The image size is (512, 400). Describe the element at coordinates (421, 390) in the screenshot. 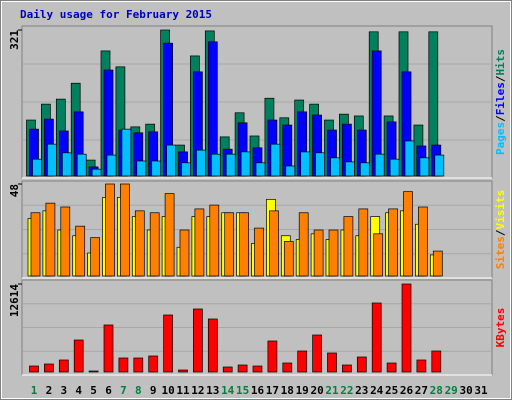

I see `x-tick-label: 27` at that location.